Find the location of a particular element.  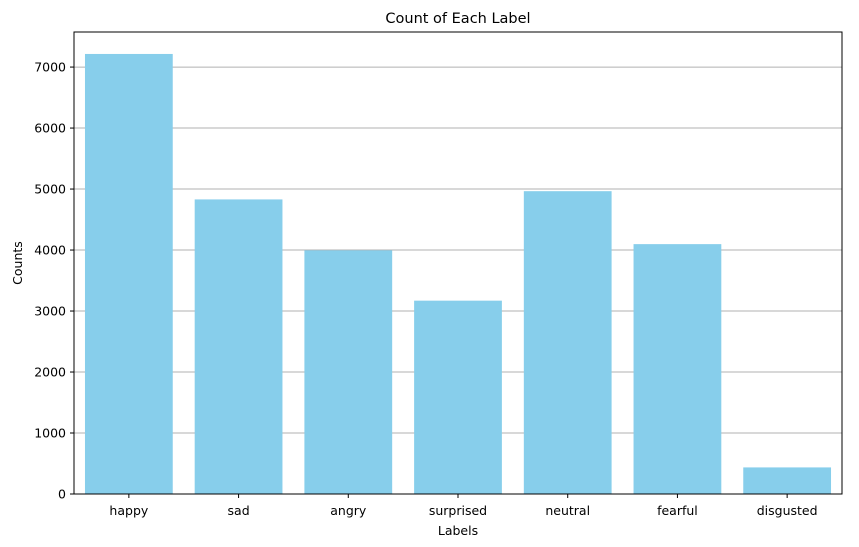

x-tick-label: surprised is located at coordinates (458, 510).